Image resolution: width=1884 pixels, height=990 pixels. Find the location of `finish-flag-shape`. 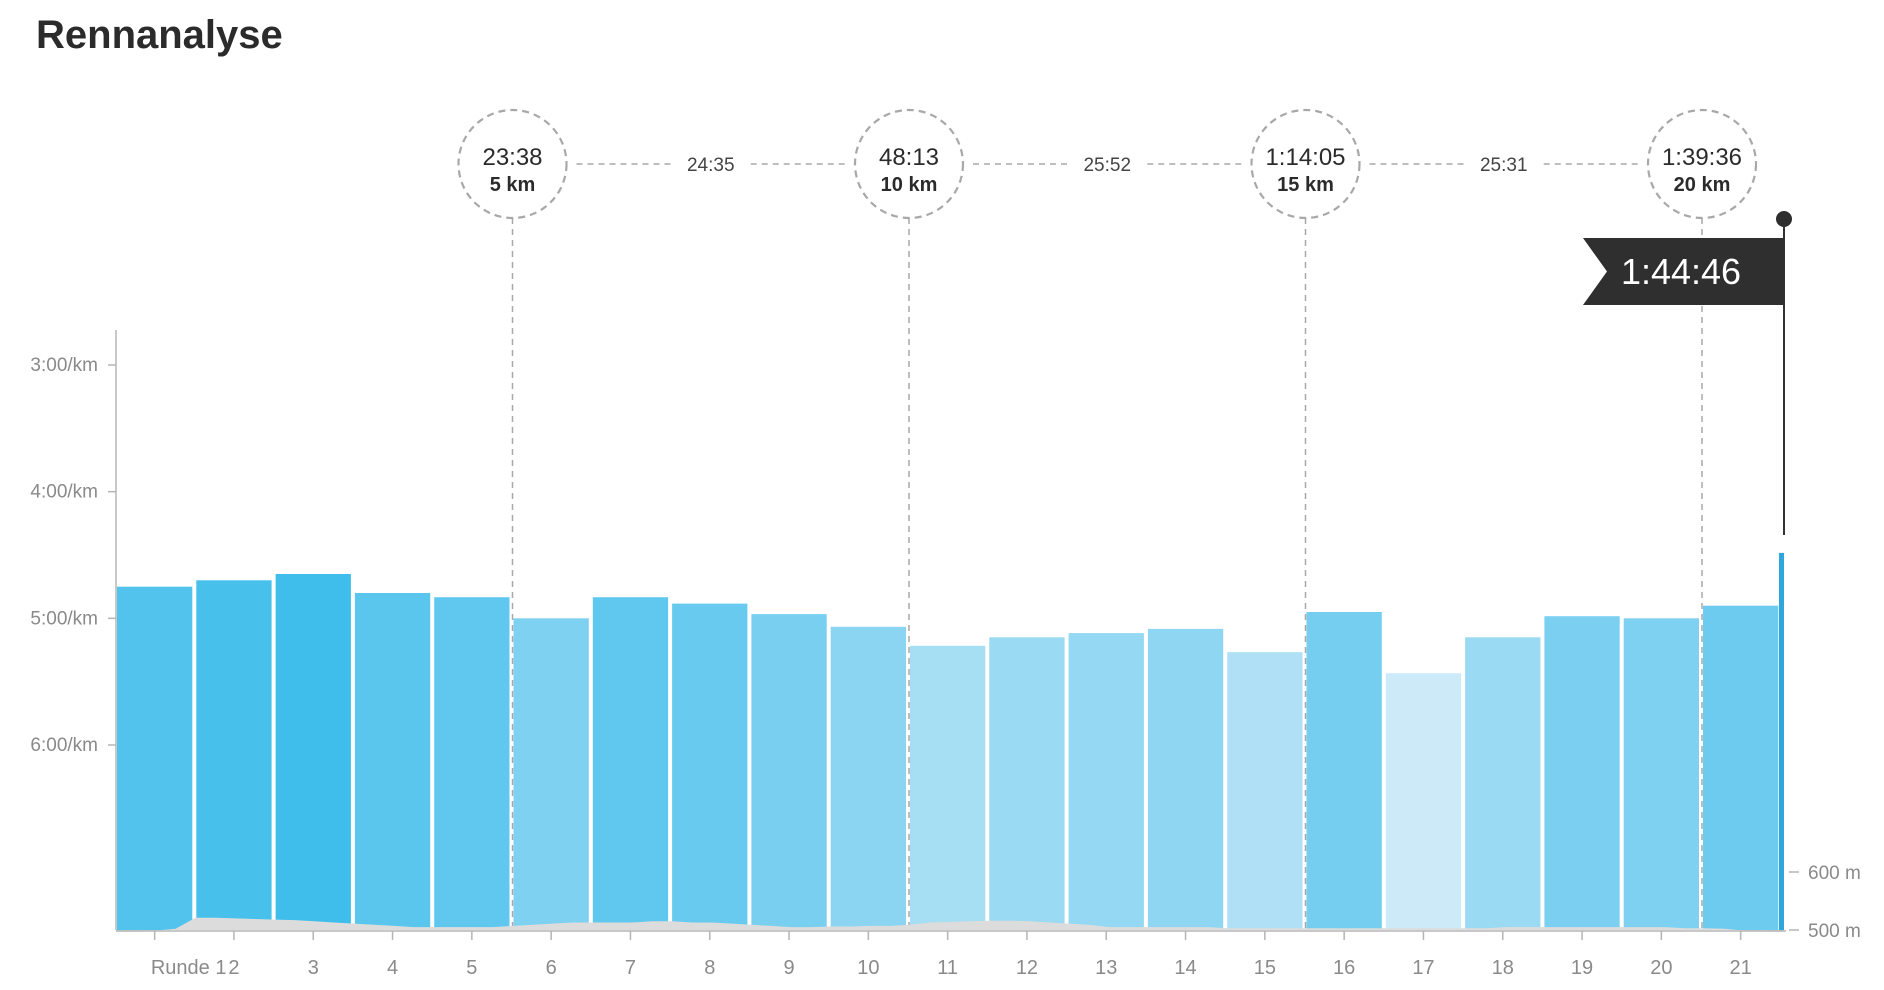

finish-flag-shape is located at coordinates (1683, 271).